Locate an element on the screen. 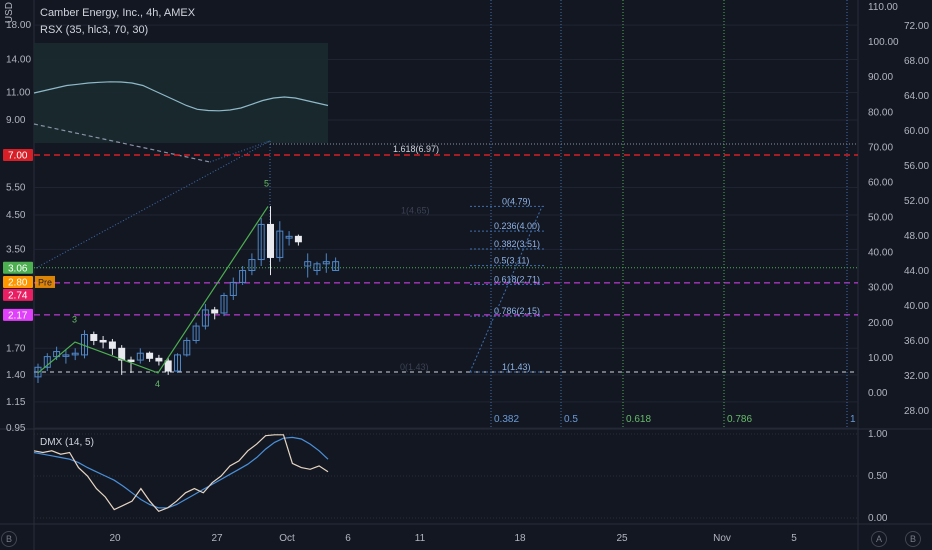 Image resolution: width=932 pixels, height=550 pixels. fib-level-label: 0.5(3.11) is located at coordinates (511, 261).